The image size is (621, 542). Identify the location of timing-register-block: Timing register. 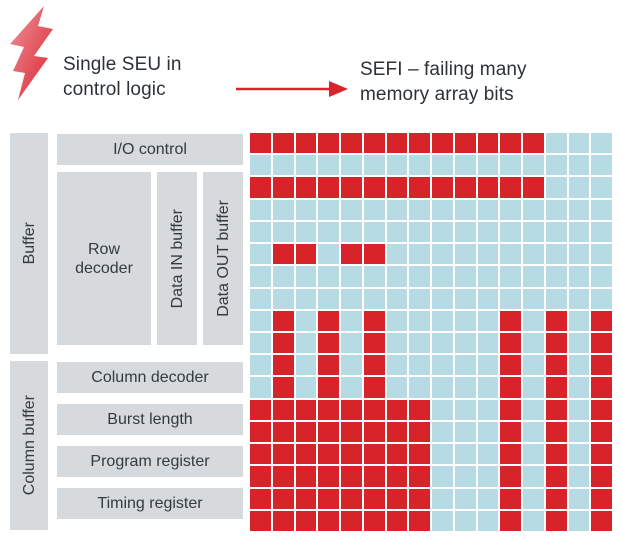
(150, 503).